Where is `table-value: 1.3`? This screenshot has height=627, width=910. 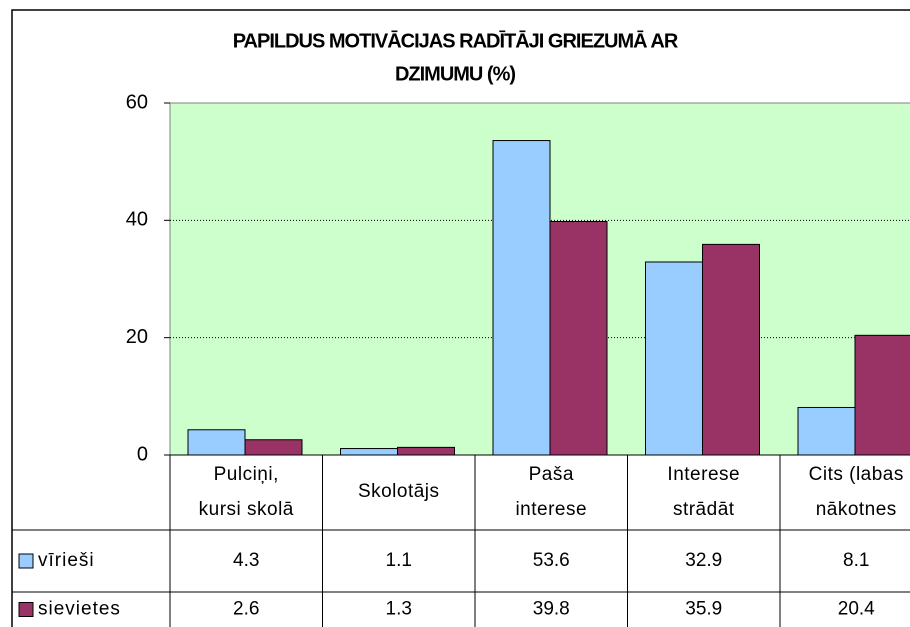
table-value: 1.3 is located at coordinates (399, 609).